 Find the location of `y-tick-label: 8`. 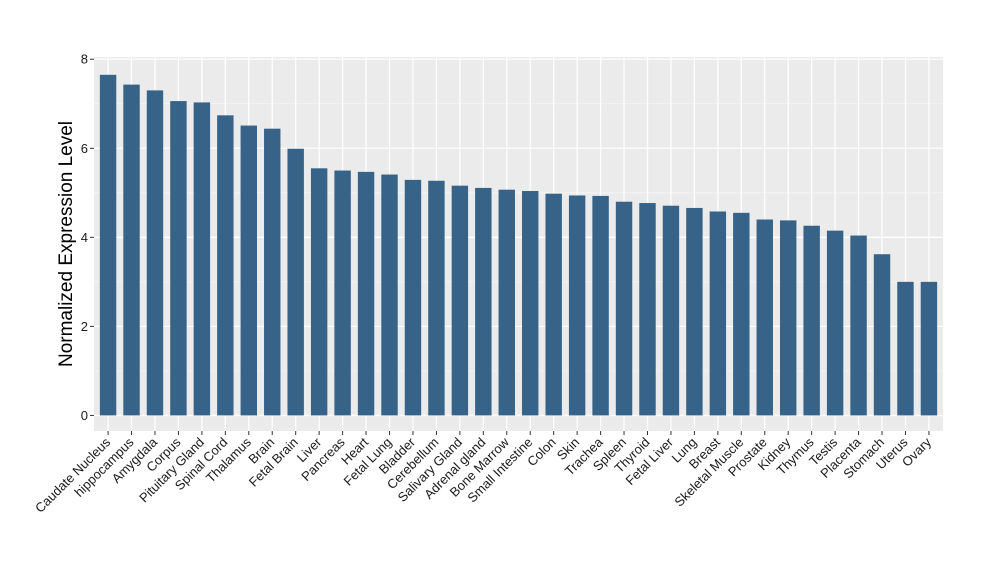

y-tick-label: 8 is located at coordinates (84, 59).